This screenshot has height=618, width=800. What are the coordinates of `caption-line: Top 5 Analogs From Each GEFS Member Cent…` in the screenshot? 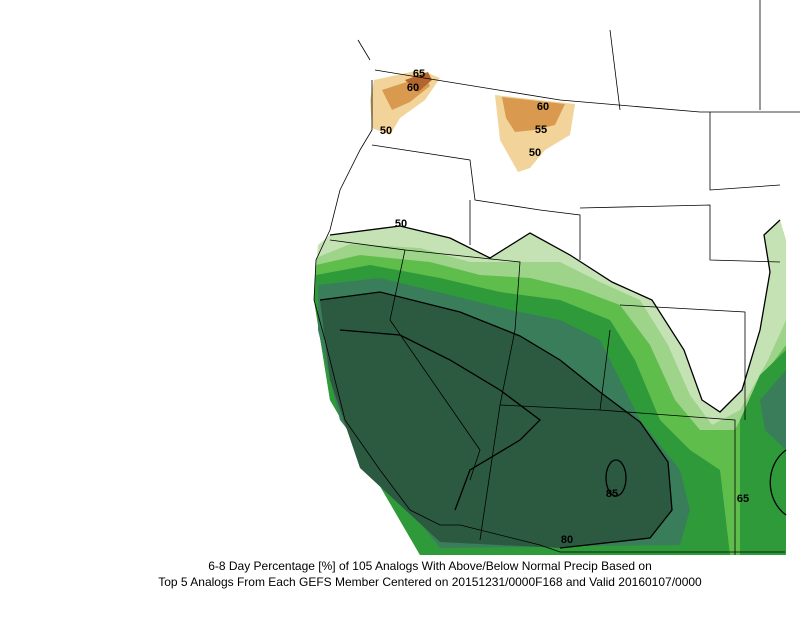 It's located at (430, 582).